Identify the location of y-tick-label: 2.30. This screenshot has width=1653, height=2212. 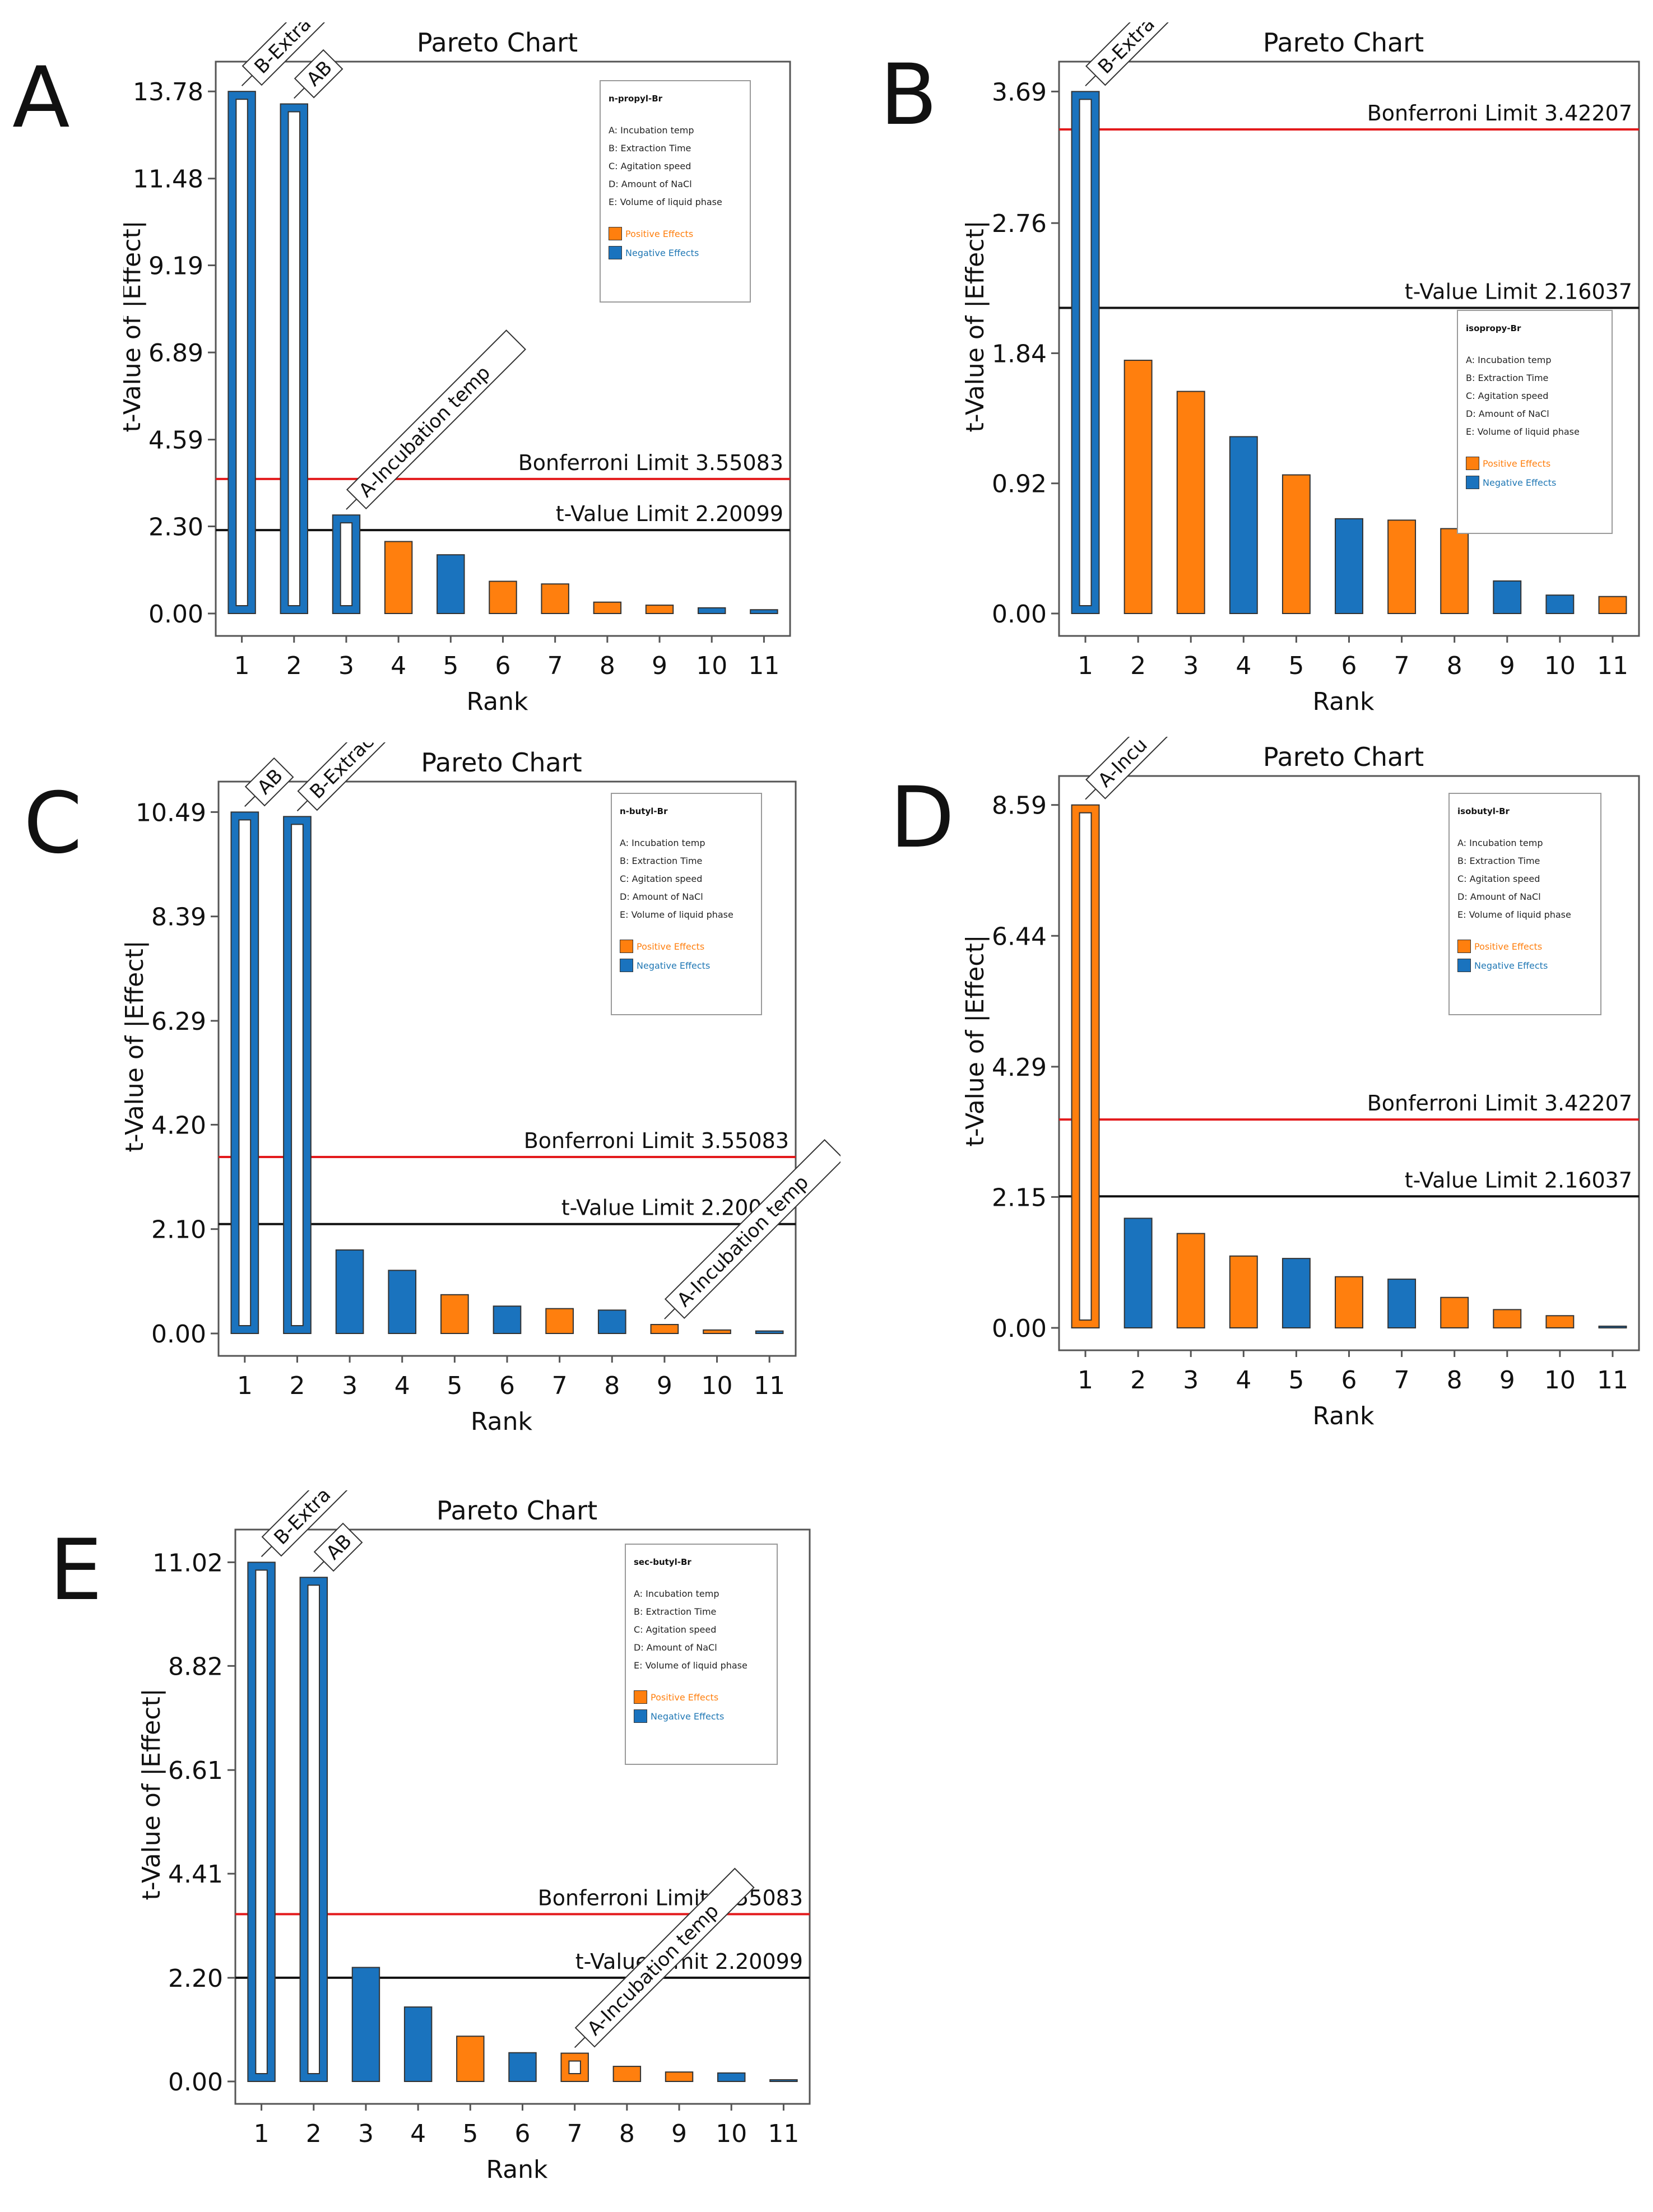
(175, 527).